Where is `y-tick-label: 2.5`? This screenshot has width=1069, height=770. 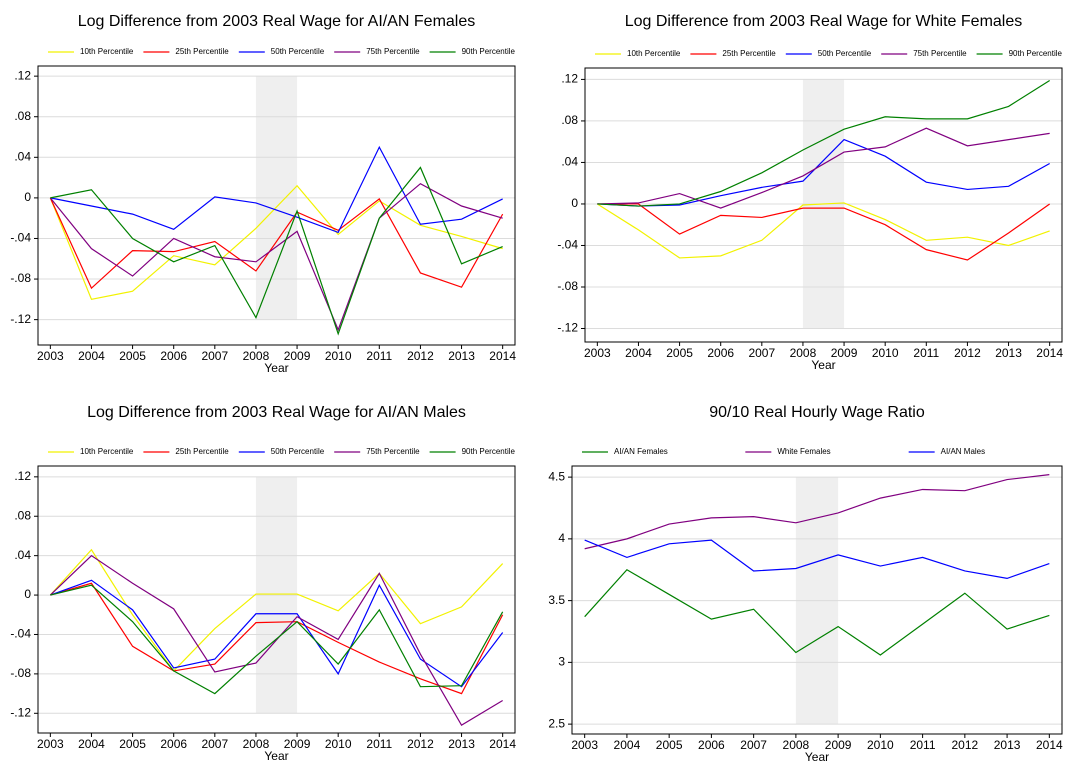 y-tick-label: 2.5 is located at coordinates (556, 723).